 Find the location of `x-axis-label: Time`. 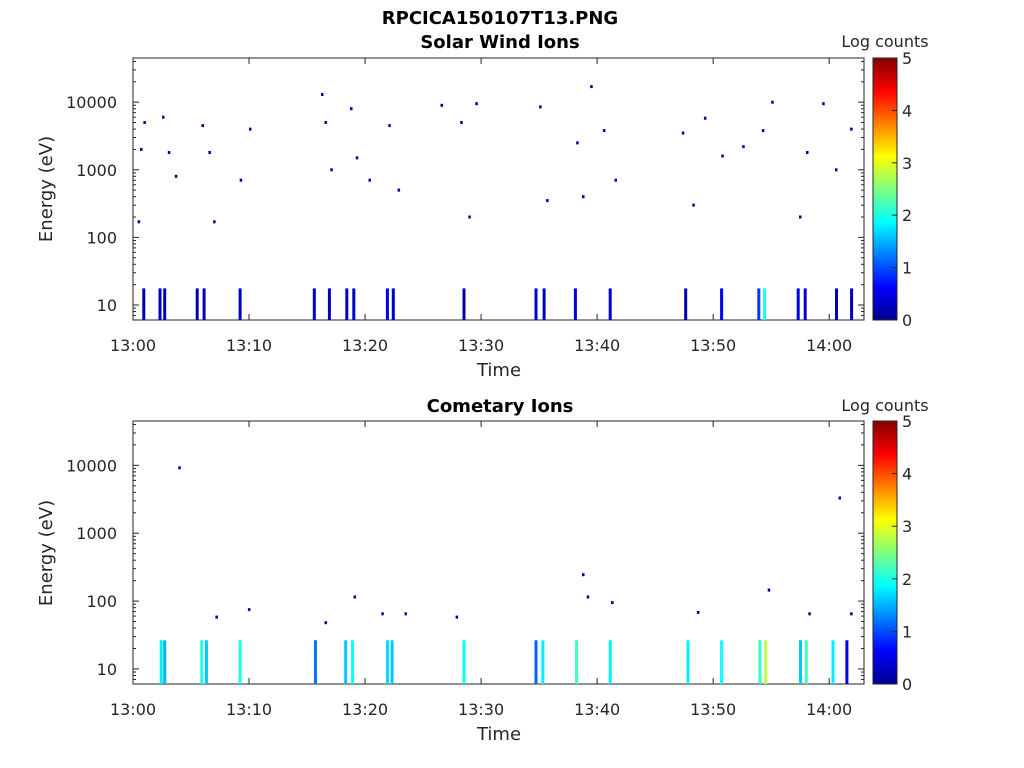

x-axis-label: Time is located at coordinates (498, 734).